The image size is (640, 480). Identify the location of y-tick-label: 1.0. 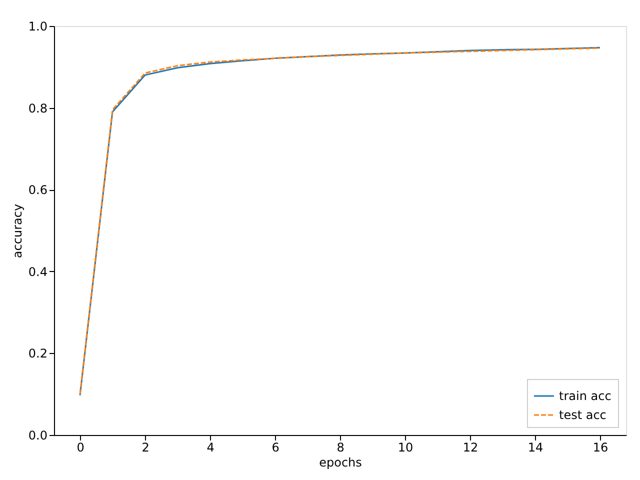
(38, 27).